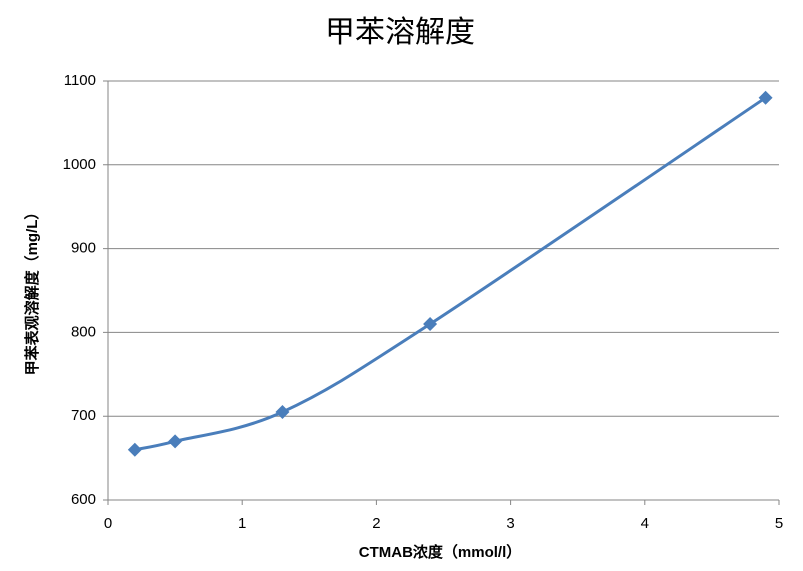 This screenshot has width=803, height=571. What do you see at coordinates (400, 32) in the screenshot?
I see `chart-title: 甲苯溶解度` at bounding box center [400, 32].